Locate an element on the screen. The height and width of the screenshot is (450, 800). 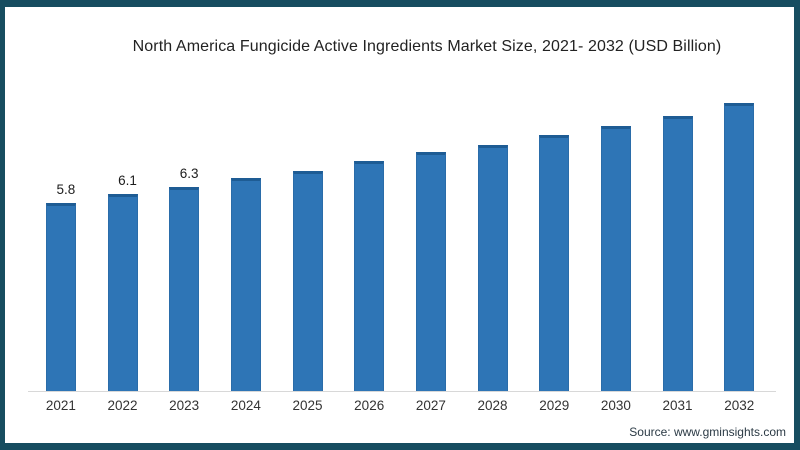
x-tick-2027: 2027 is located at coordinates (430, 405).